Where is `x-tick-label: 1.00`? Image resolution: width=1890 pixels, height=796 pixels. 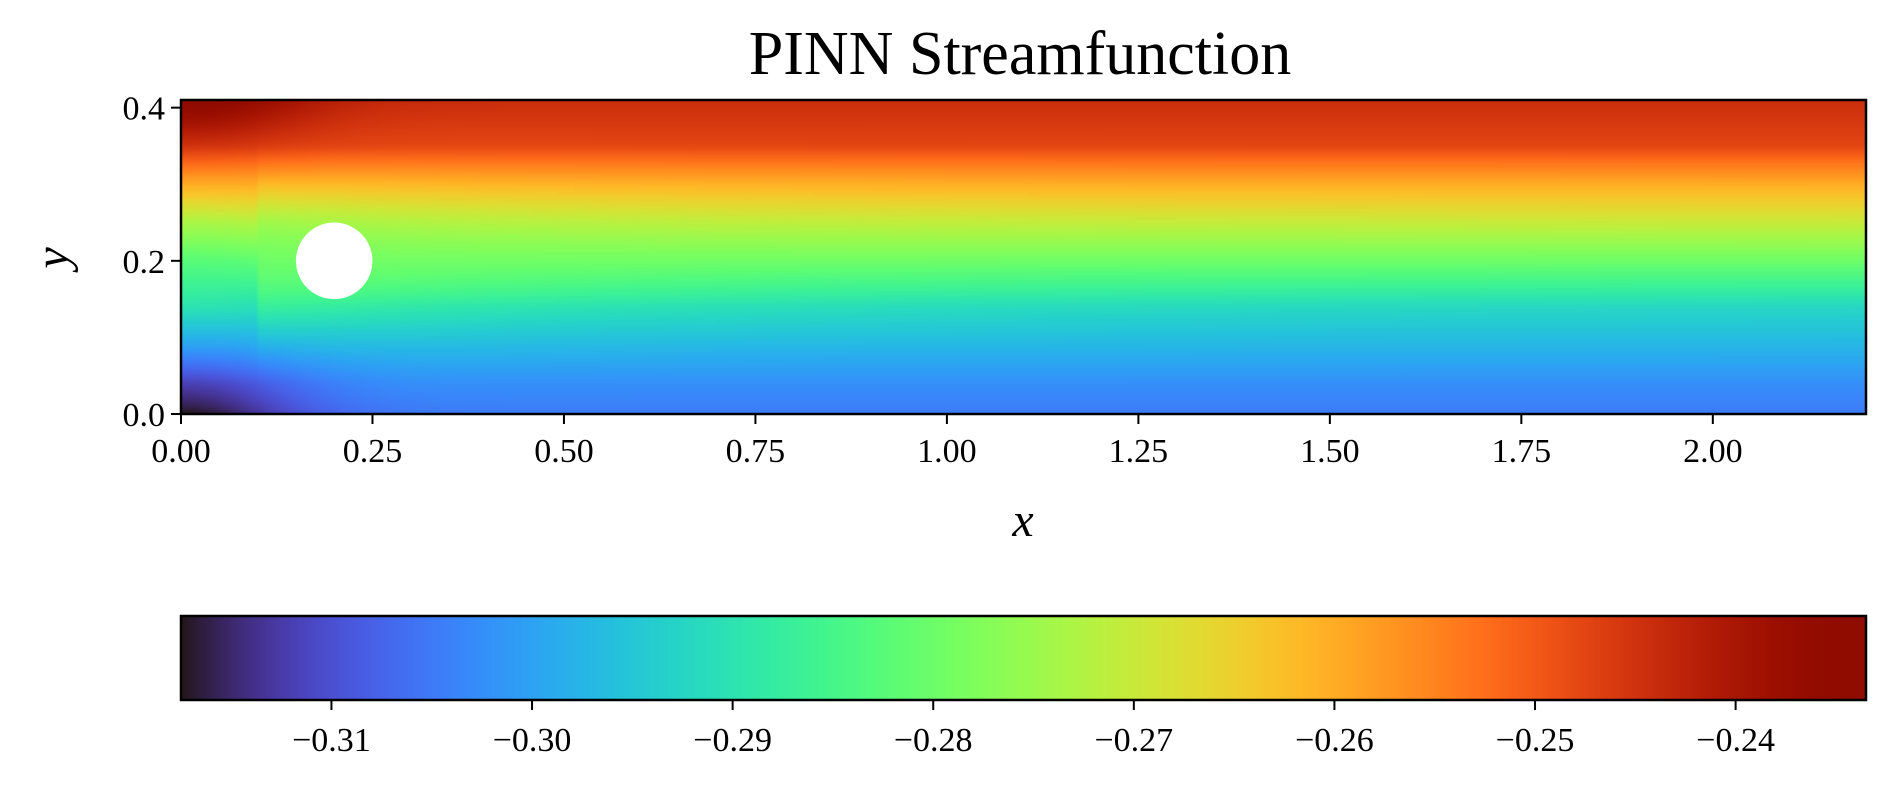 x-tick-label: 1.00 is located at coordinates (947, 451).